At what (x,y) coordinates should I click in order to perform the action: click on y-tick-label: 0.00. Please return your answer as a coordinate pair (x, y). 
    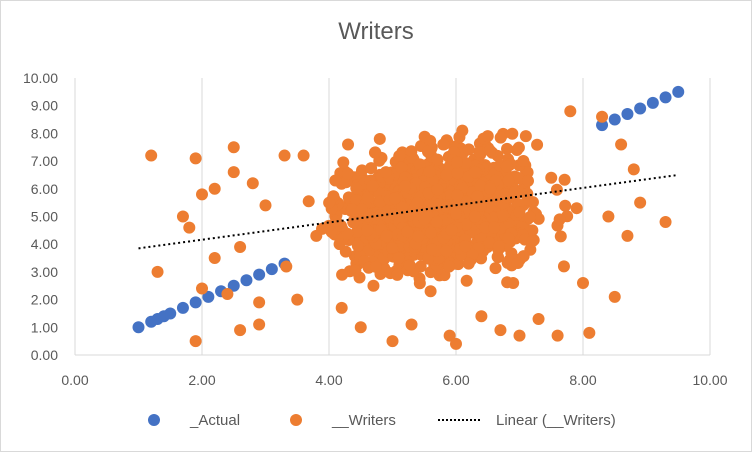
    Looking at the image, I should click on (44, 355).